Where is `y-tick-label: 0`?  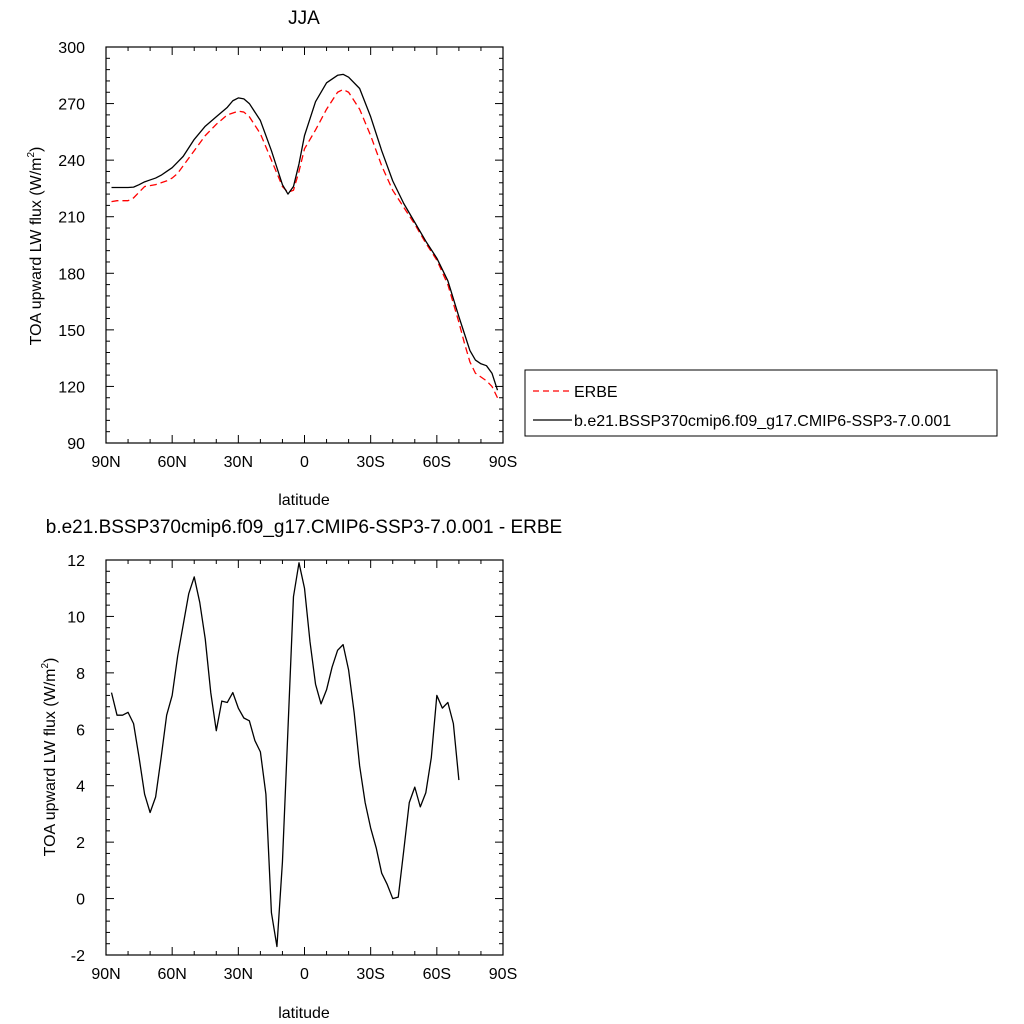 y-tick-label: 0 is located at coordinates (80, 900).